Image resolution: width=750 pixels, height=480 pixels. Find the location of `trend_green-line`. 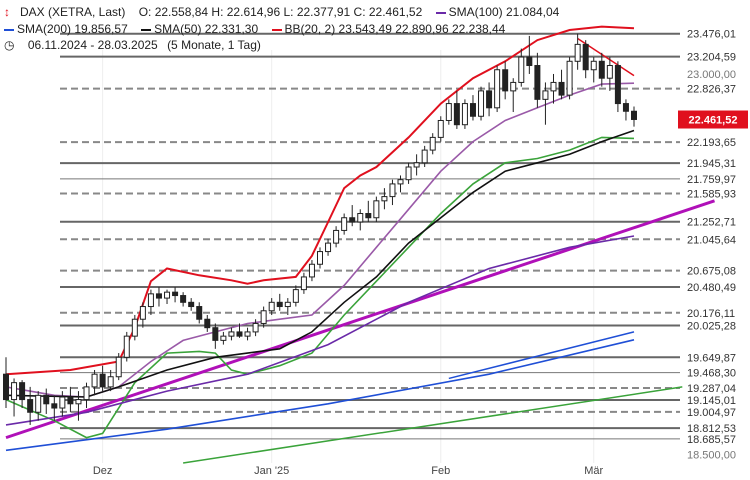

trend_green-line is located at coordinates (433, 425).